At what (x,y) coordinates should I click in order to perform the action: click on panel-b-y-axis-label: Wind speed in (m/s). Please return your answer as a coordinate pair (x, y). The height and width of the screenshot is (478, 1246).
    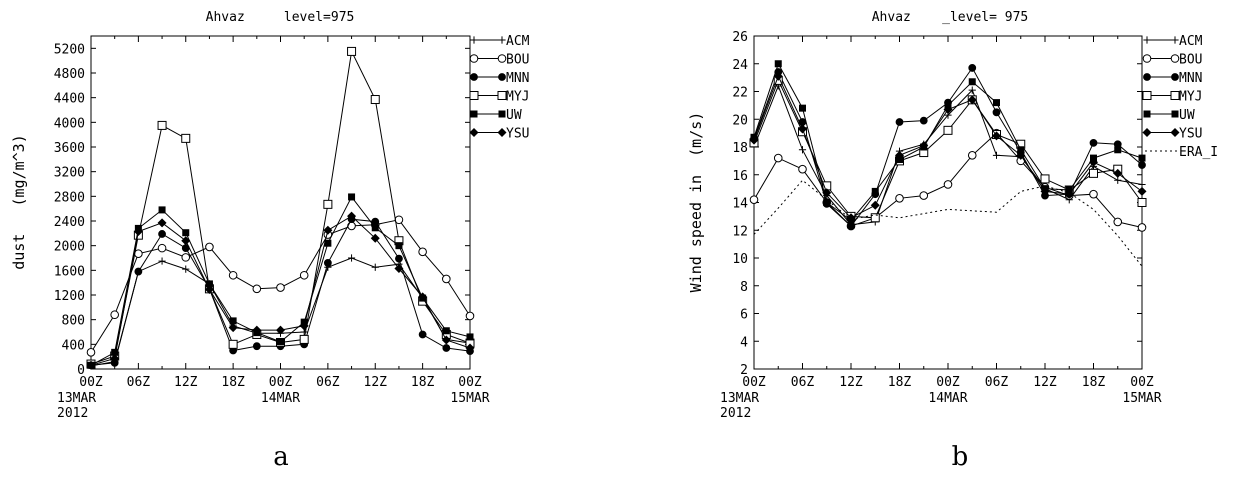
    Looking at the image, I should click on (696, 202).